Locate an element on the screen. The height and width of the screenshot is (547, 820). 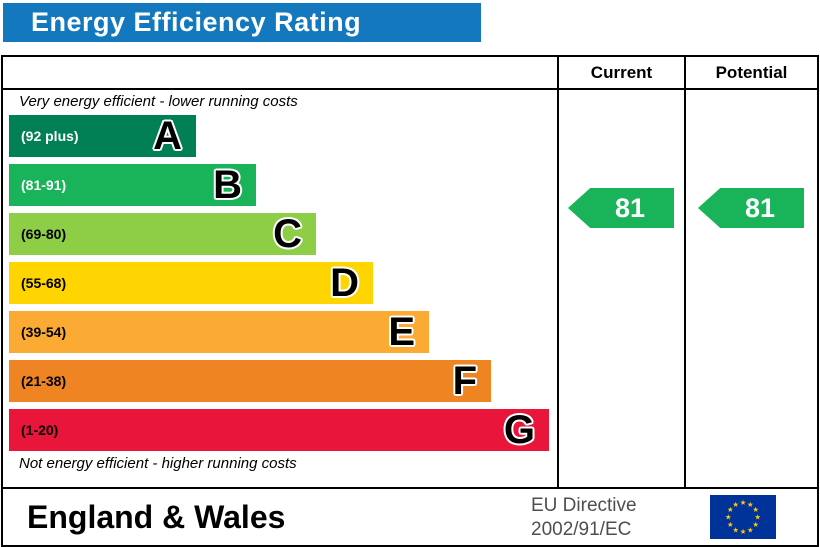
band-c-range-label: (69-80) is located at coordinates (44, 234).